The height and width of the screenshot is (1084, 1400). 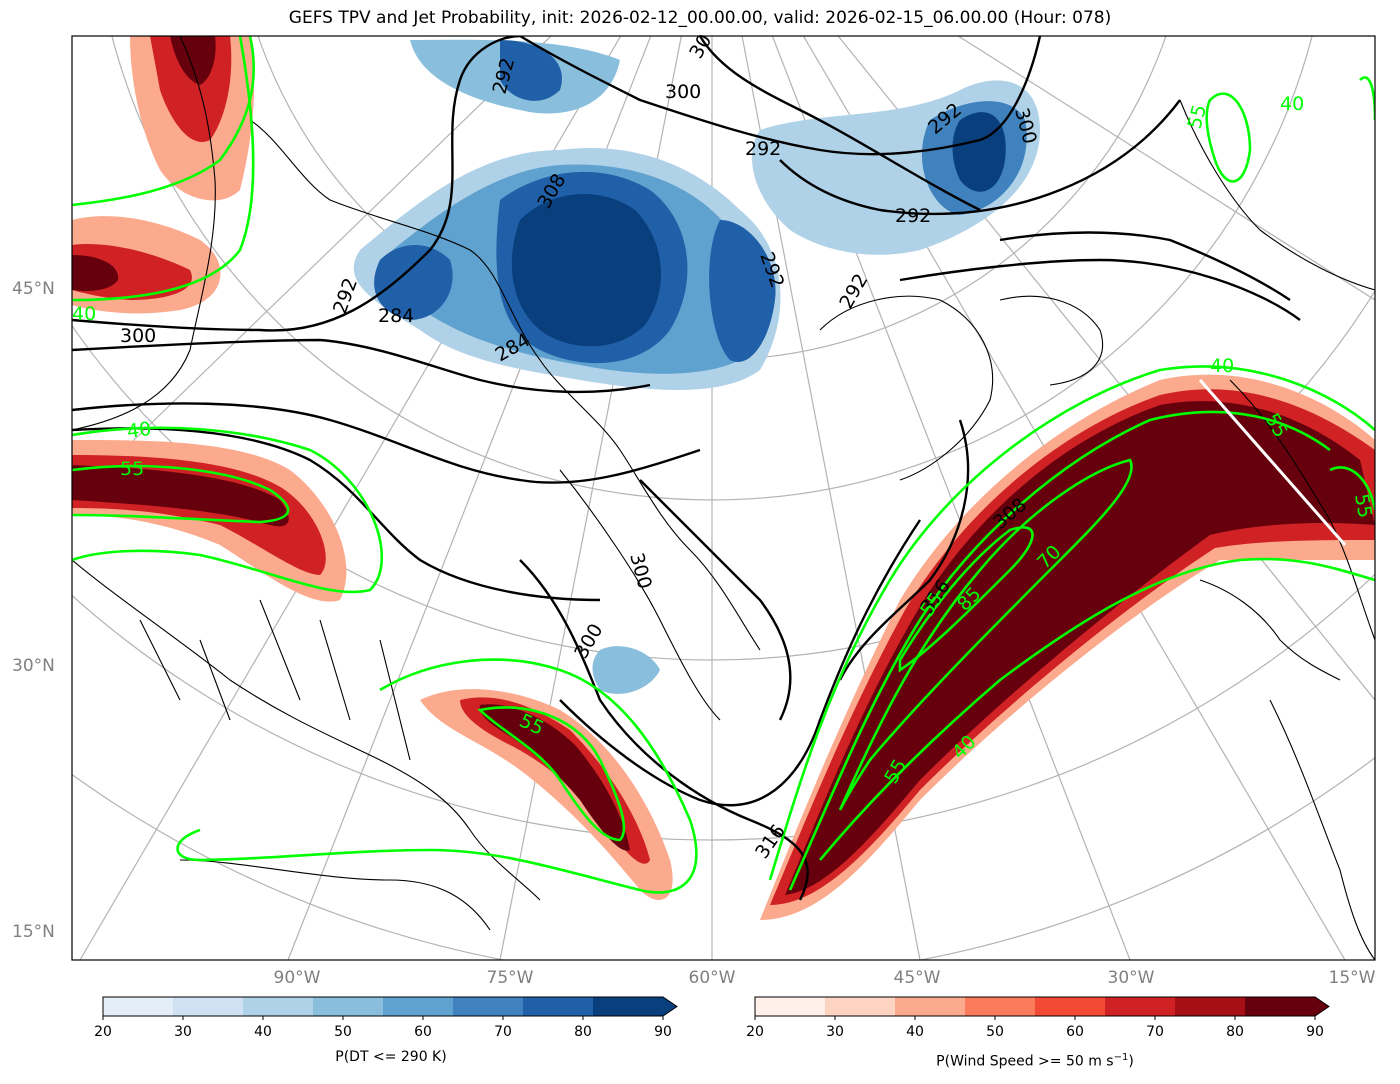 I want to click on colorbar-jet-extend-arrow, so click(x=1287, y=1006).